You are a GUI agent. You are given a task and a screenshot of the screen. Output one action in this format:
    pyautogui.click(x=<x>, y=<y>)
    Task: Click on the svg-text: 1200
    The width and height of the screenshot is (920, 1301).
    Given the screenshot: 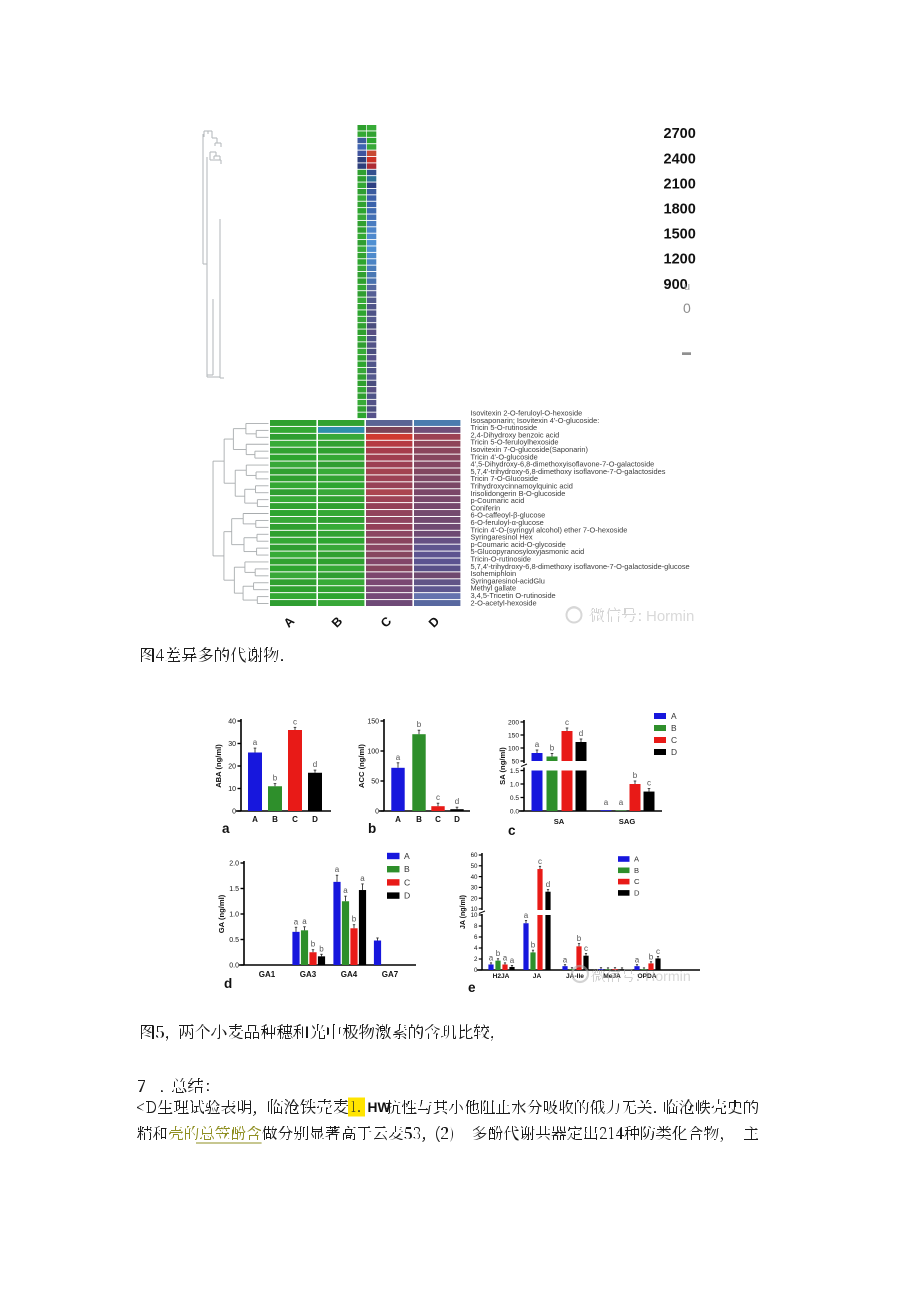 What is the action you would take?
    pyautogui.click(x=680, y=260)
    